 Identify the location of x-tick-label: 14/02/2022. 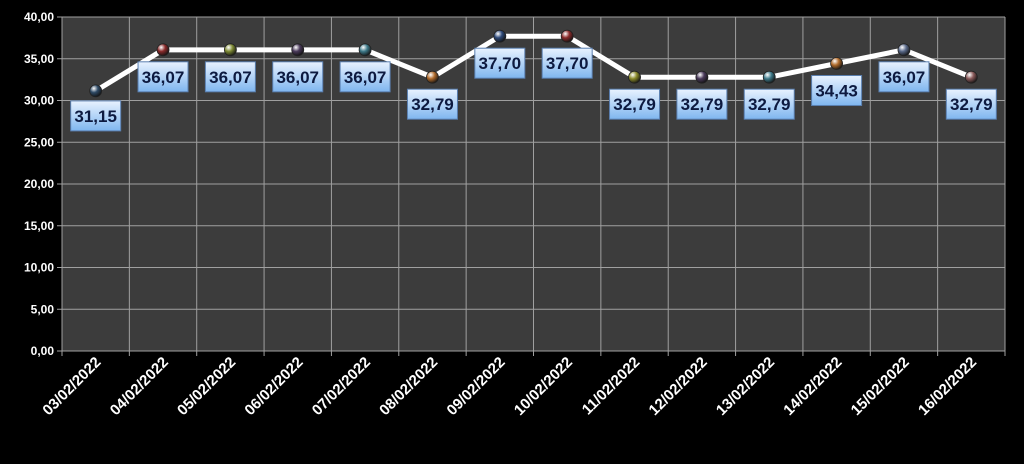
(812, 386).